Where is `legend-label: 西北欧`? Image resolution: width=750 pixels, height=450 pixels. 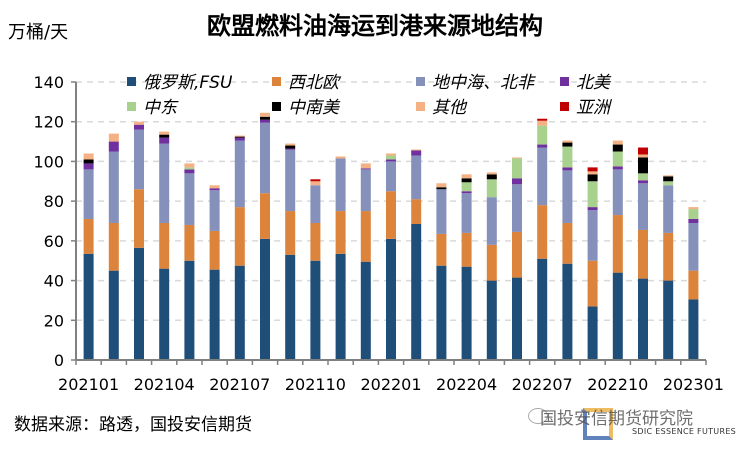 legend-label: 西北欧 is located at coordinates (315, 83).